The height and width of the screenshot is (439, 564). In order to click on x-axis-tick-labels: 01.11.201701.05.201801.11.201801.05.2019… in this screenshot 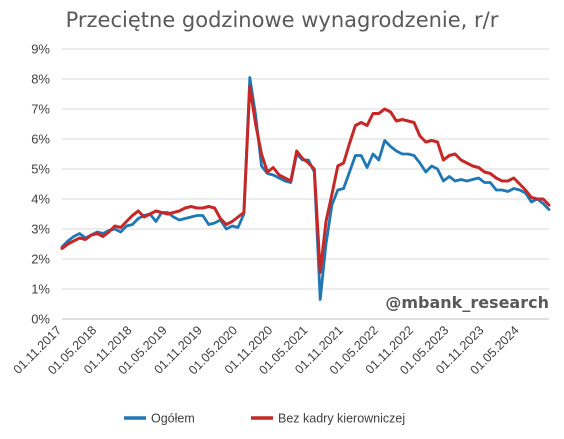, I will do `click(266, 350)`.